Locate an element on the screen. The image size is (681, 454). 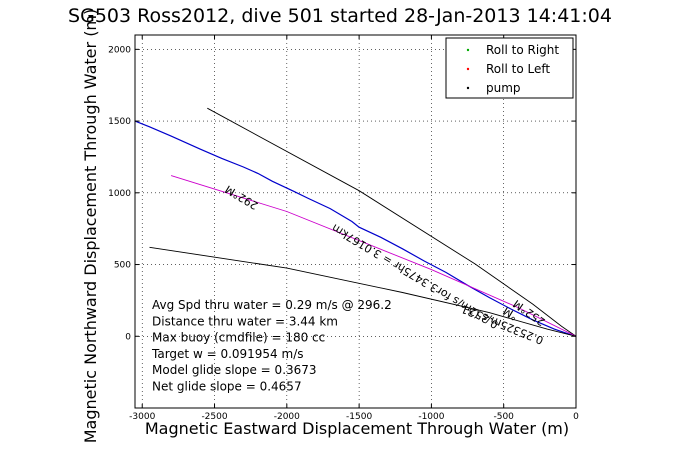
y-tick-label: 1500 is located at coordinates (119, 122).